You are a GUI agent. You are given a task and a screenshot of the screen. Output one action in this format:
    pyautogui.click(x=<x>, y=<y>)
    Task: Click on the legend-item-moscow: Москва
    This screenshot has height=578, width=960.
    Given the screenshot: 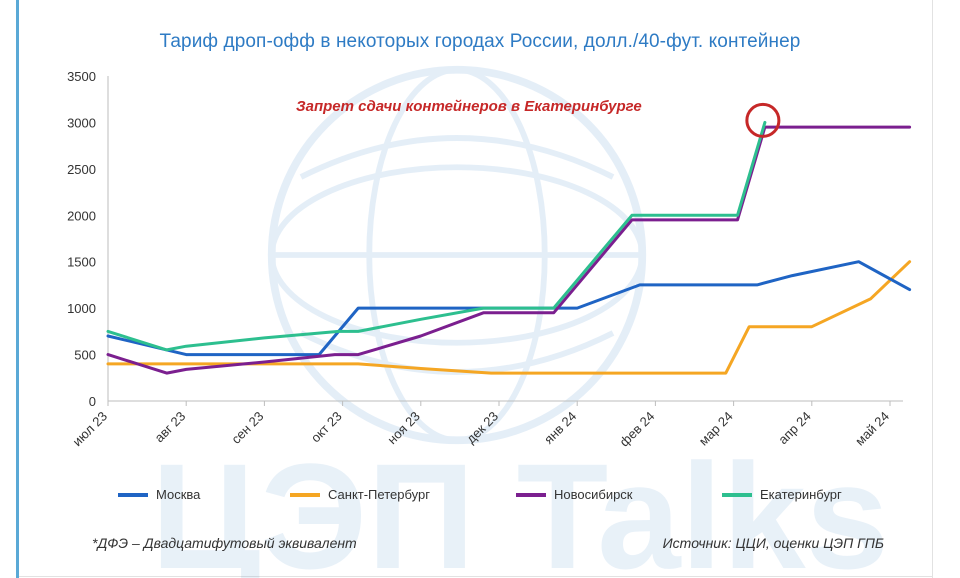 What is the action you would take?
    pyautogui.click(x=159, y=494)
    